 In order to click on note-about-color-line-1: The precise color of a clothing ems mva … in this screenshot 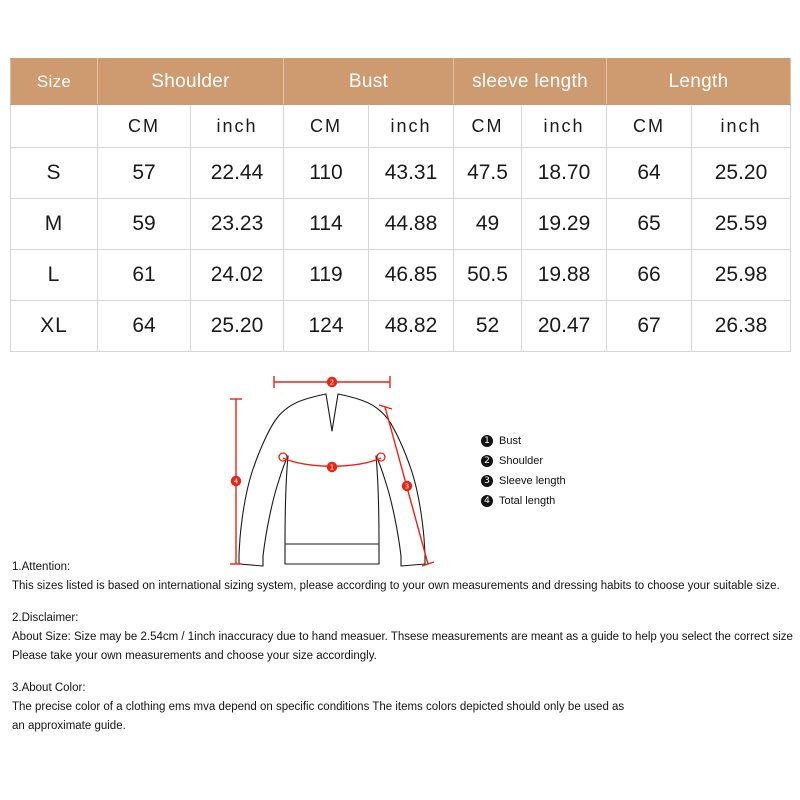, I will do `click(318, 707)`.